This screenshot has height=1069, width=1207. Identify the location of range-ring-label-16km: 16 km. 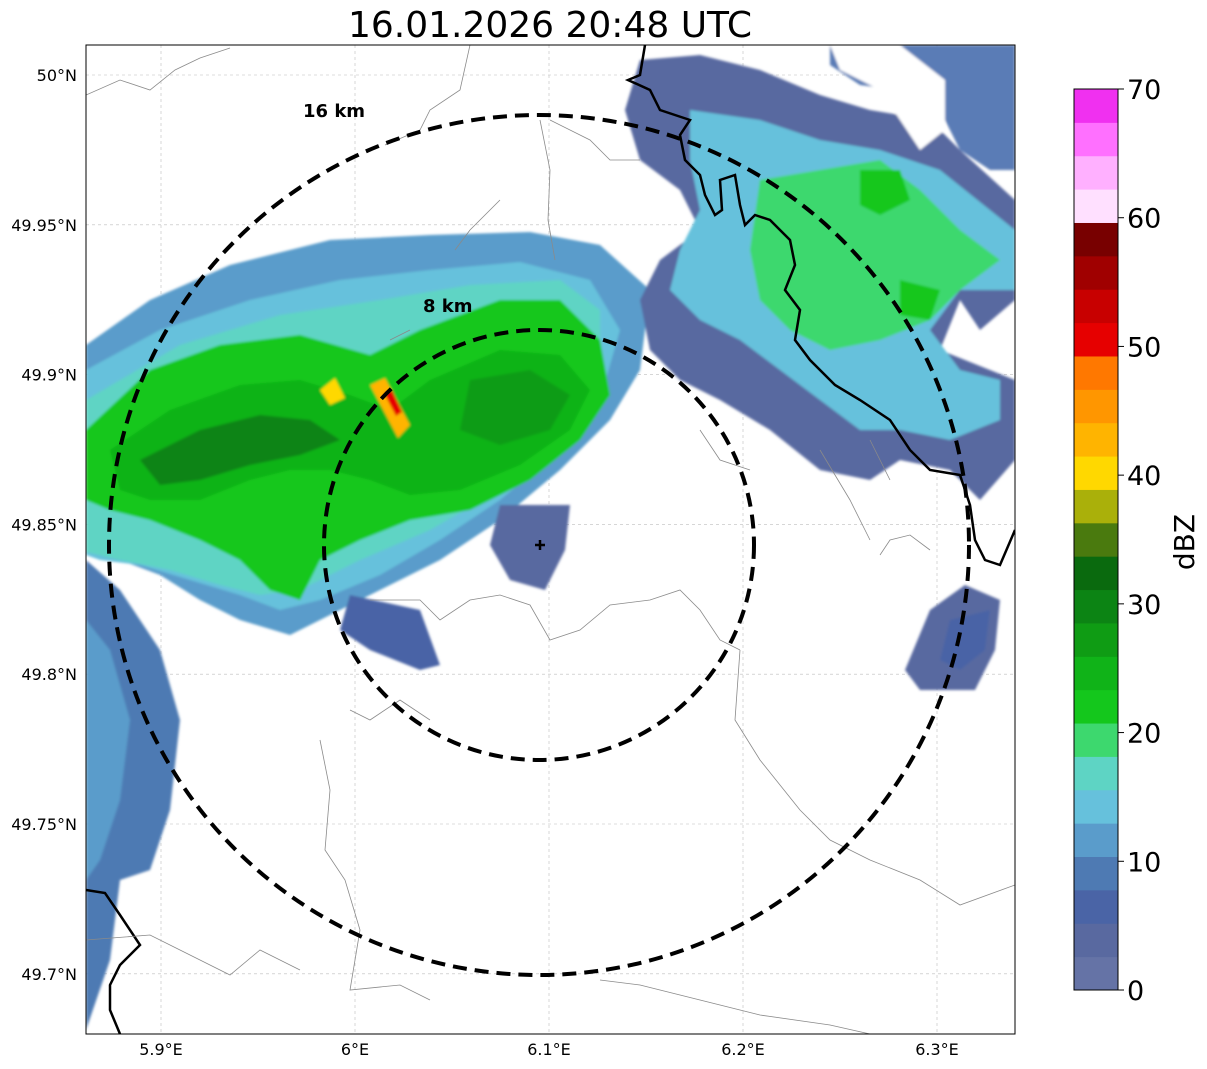
(334, 111).